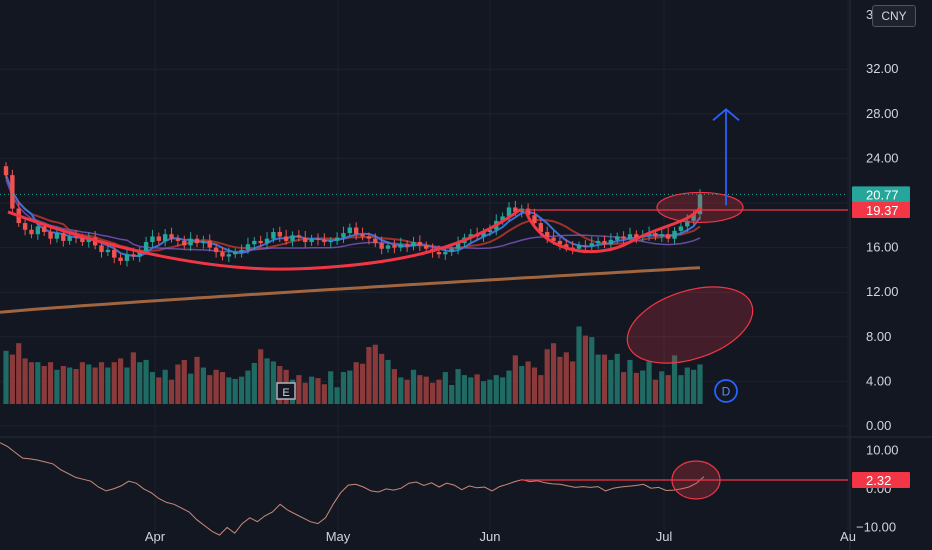  I want to click on volume-surge-ellipse, so click(690, 325).